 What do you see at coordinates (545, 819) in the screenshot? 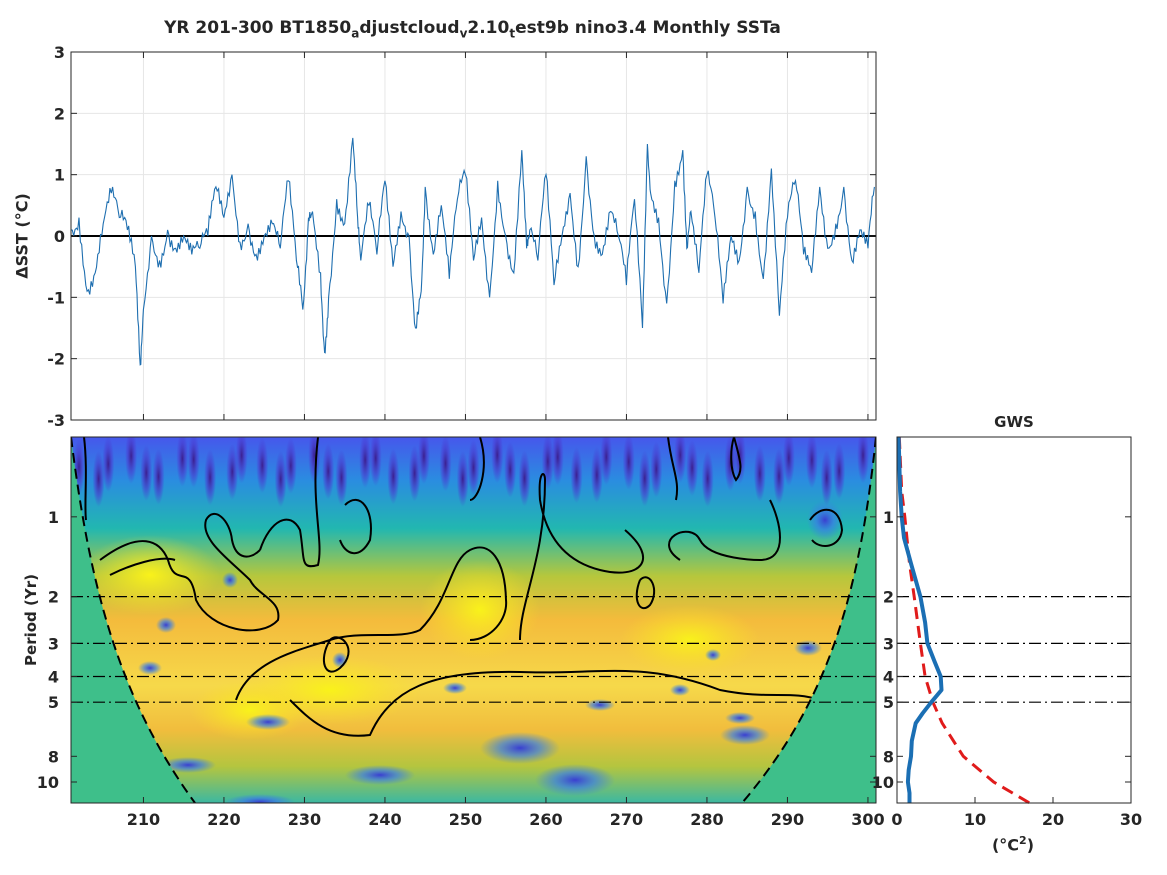
I see `x-tick-label: 260` at bounding box center [545, 819].